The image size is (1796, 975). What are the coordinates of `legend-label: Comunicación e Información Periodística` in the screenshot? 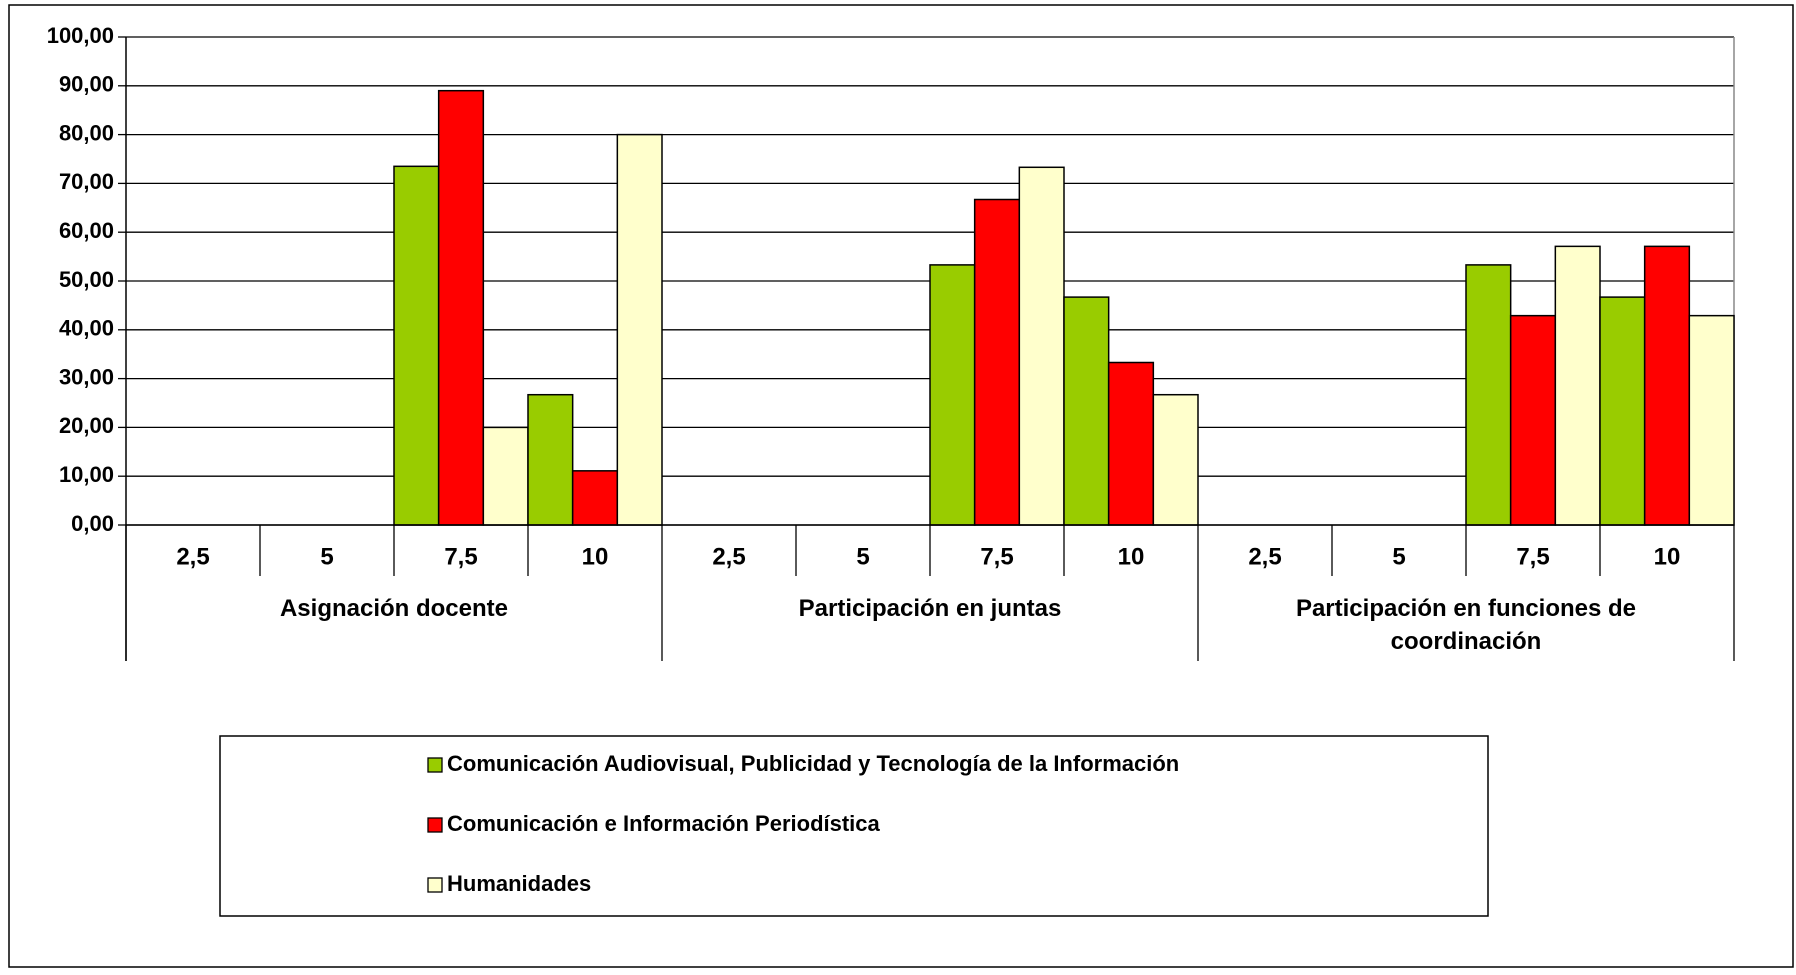 It's located at (664, 823).